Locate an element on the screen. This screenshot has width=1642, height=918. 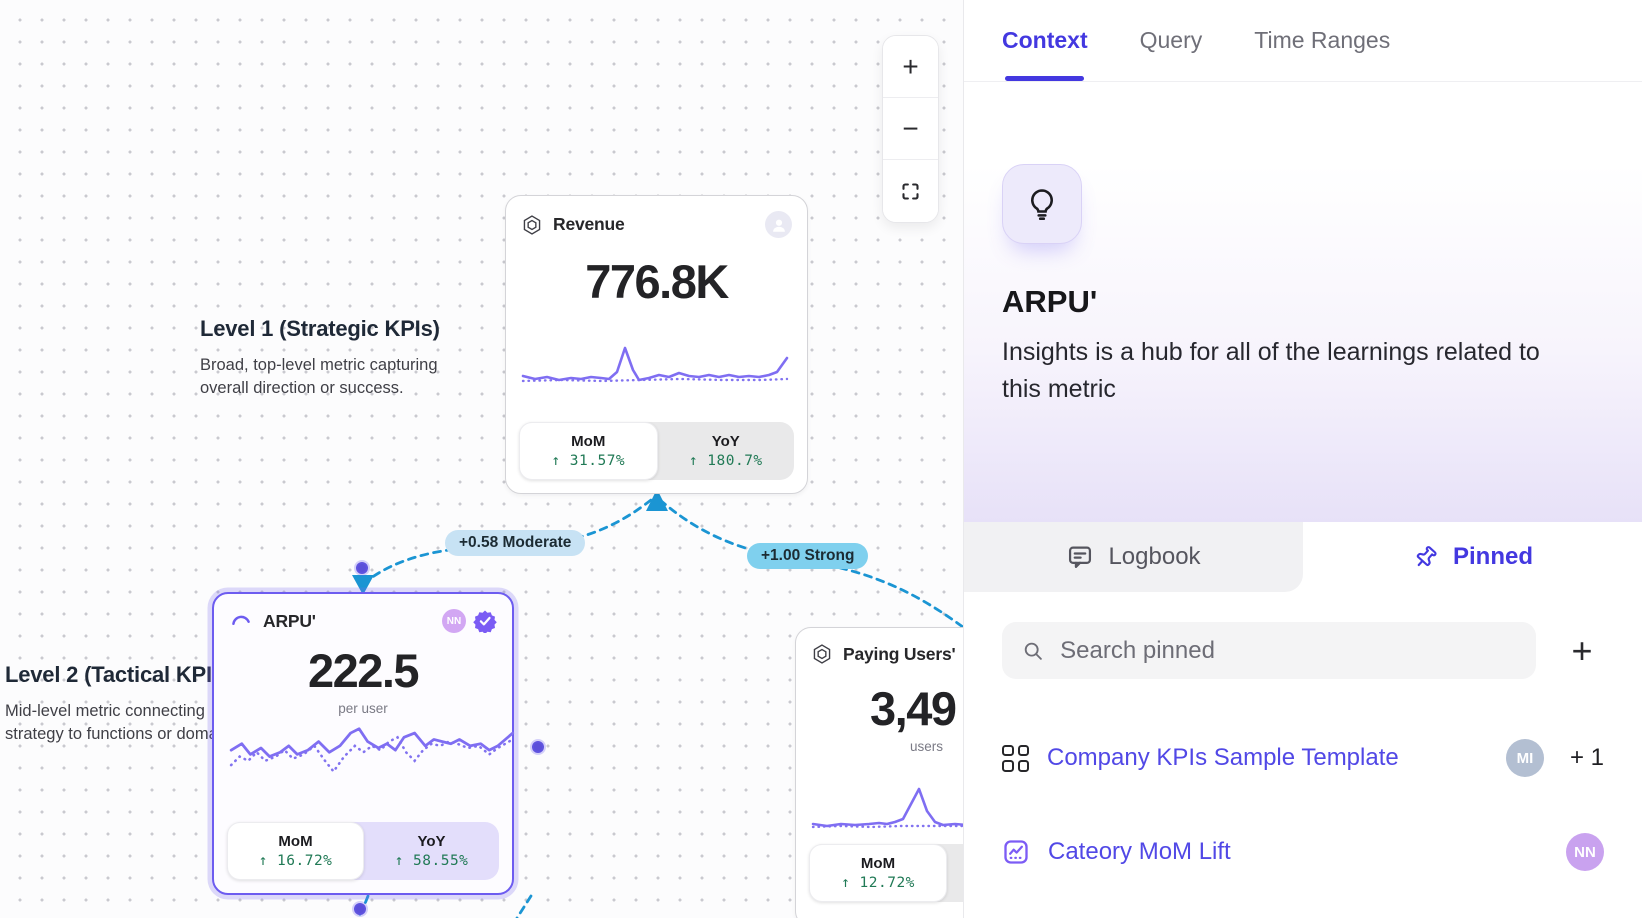
paying-users-header: Paying Users' is located at coordinates (880, 646).